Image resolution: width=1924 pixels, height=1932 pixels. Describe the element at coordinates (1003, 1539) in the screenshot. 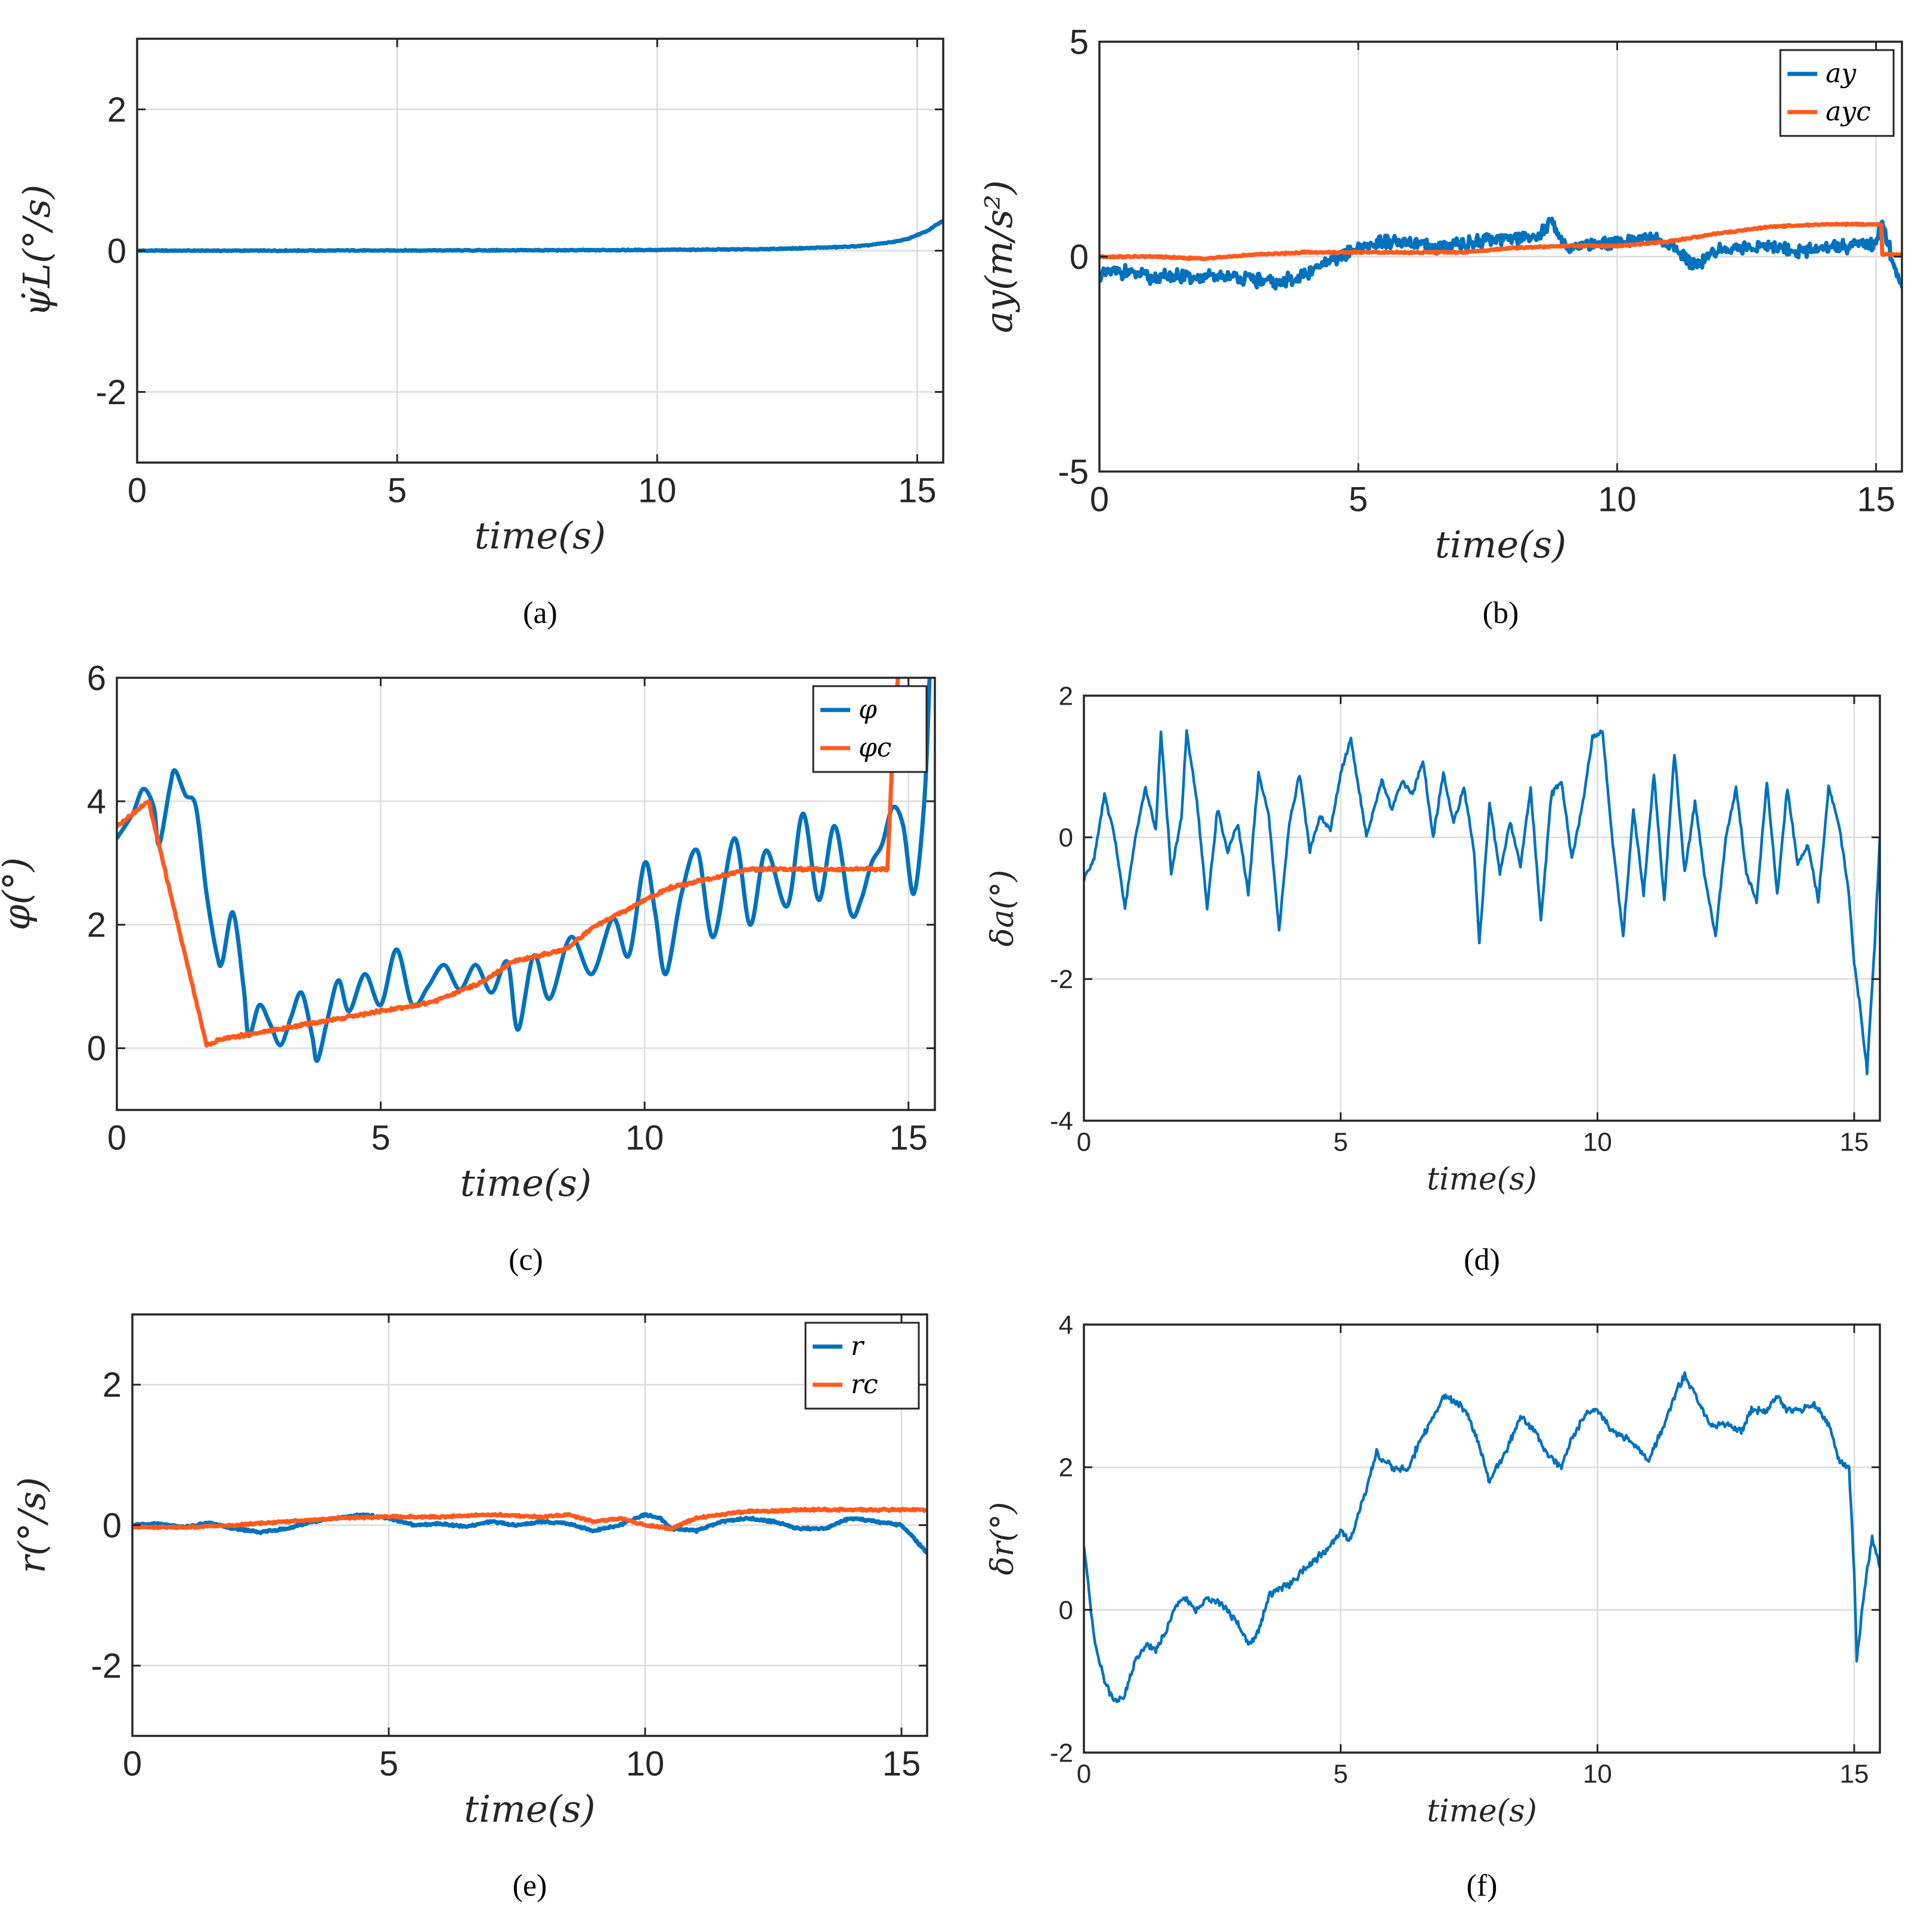

I see `y-axis-label: δr(°)` at that location.